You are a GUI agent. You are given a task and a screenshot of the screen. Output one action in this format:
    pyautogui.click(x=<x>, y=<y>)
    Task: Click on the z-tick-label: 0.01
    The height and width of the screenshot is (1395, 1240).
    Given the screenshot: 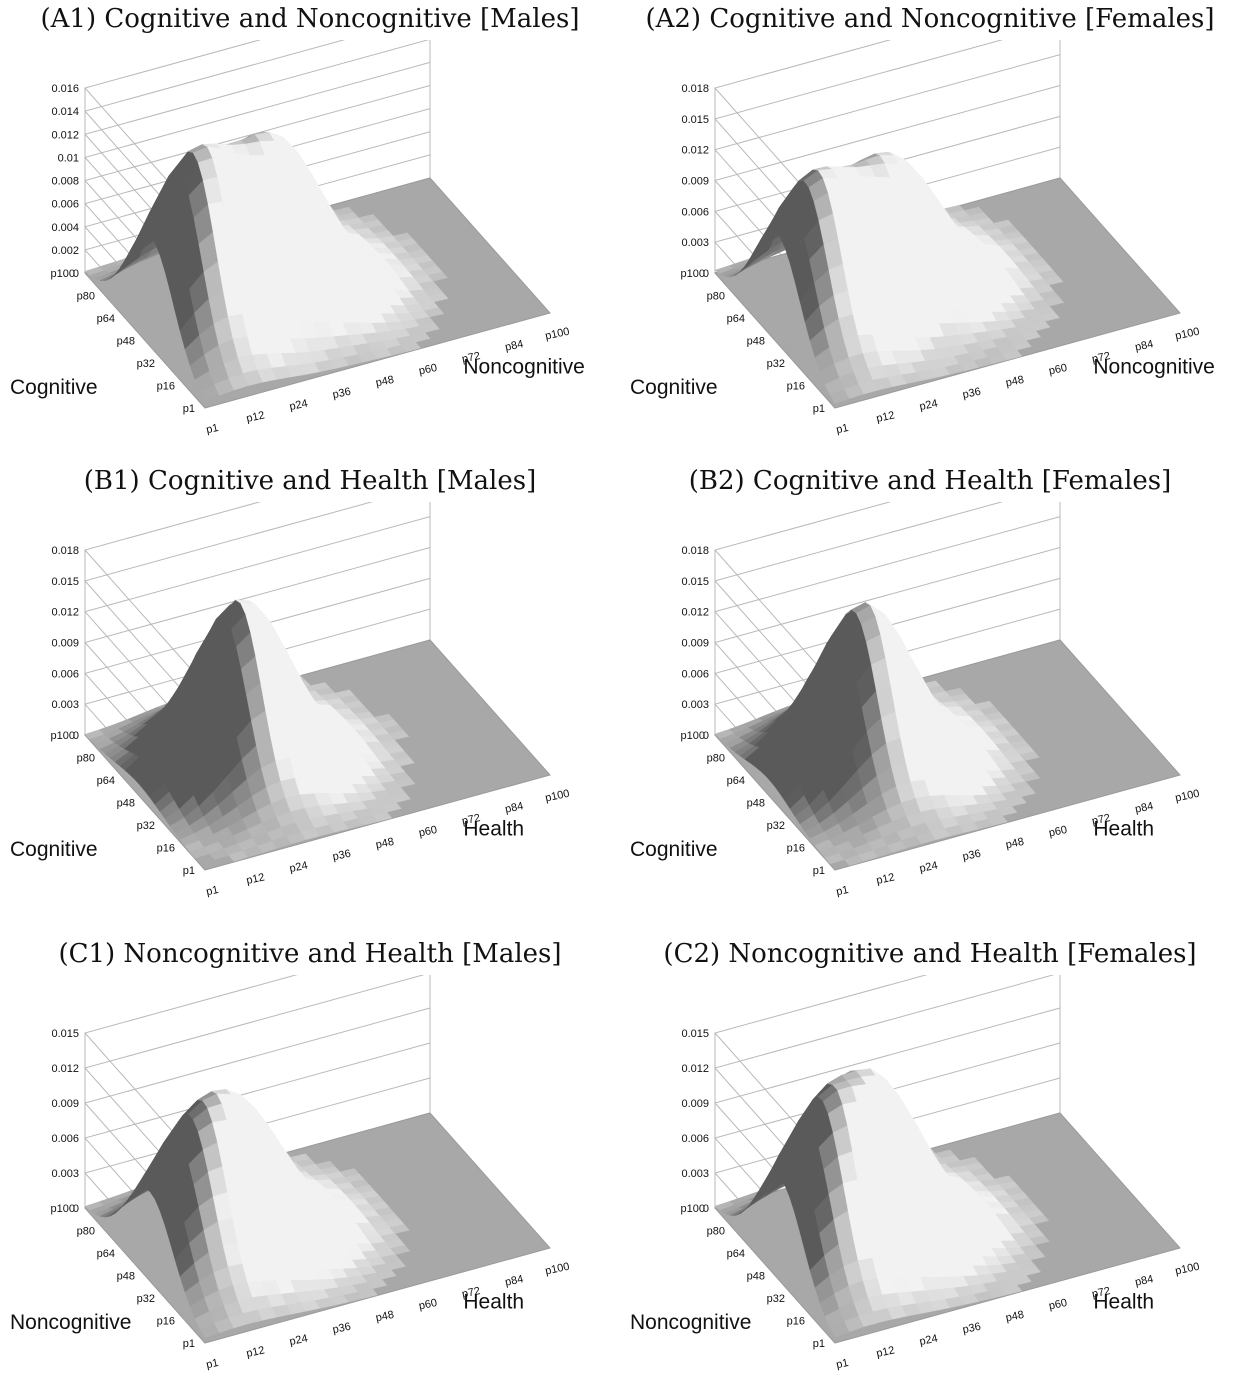 What is the action you would take?
    pyautogui.click(x=68, y=158)
    